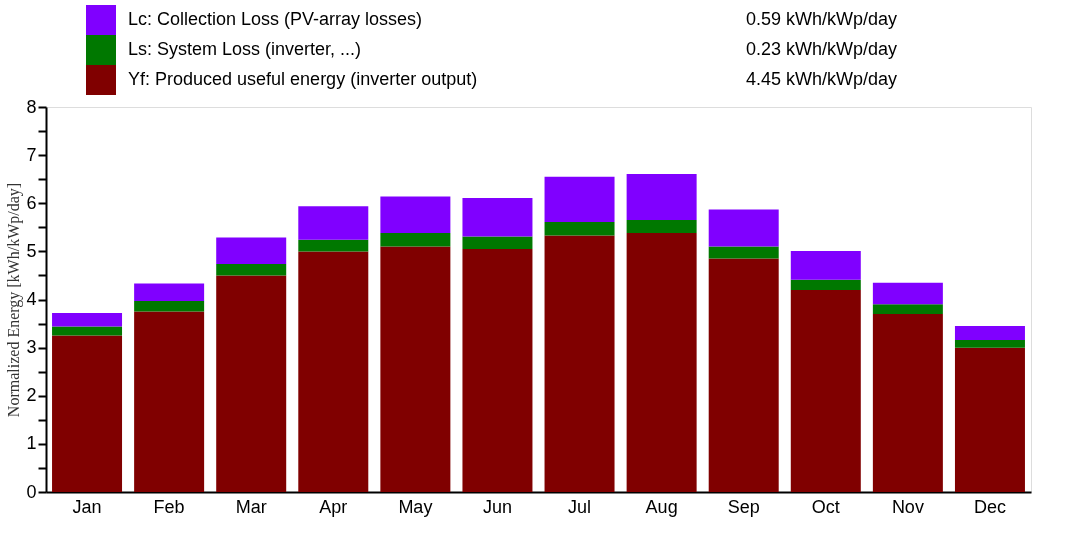  I want to click on x-tick-label: Sep, so click(743, 506).